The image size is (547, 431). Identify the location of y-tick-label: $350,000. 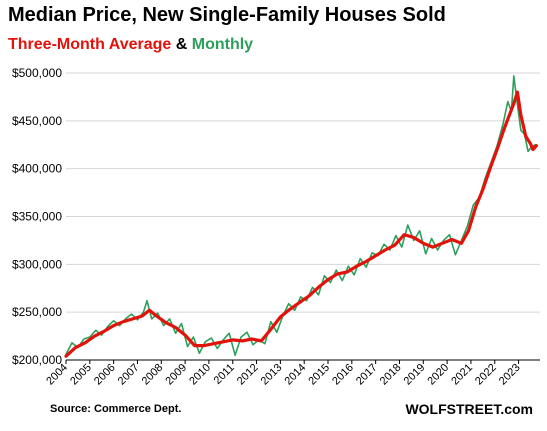
(37, 217).